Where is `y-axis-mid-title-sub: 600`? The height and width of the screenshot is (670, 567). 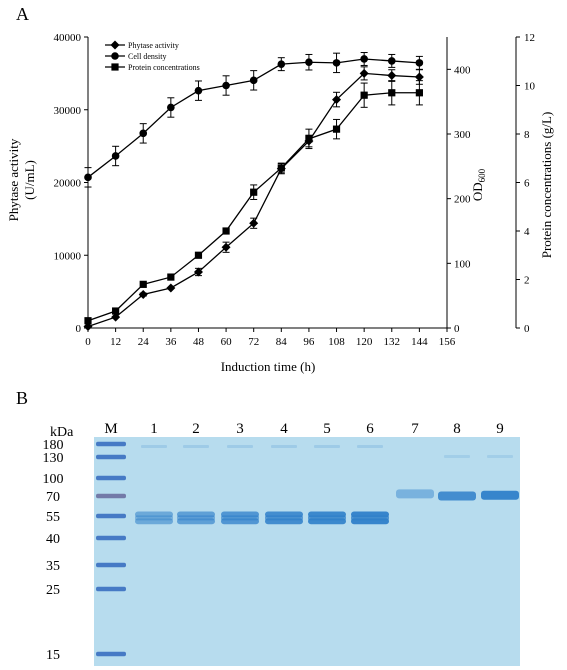
y-axis-mid-title-sub: 600 is located at coordinates (482, 175).